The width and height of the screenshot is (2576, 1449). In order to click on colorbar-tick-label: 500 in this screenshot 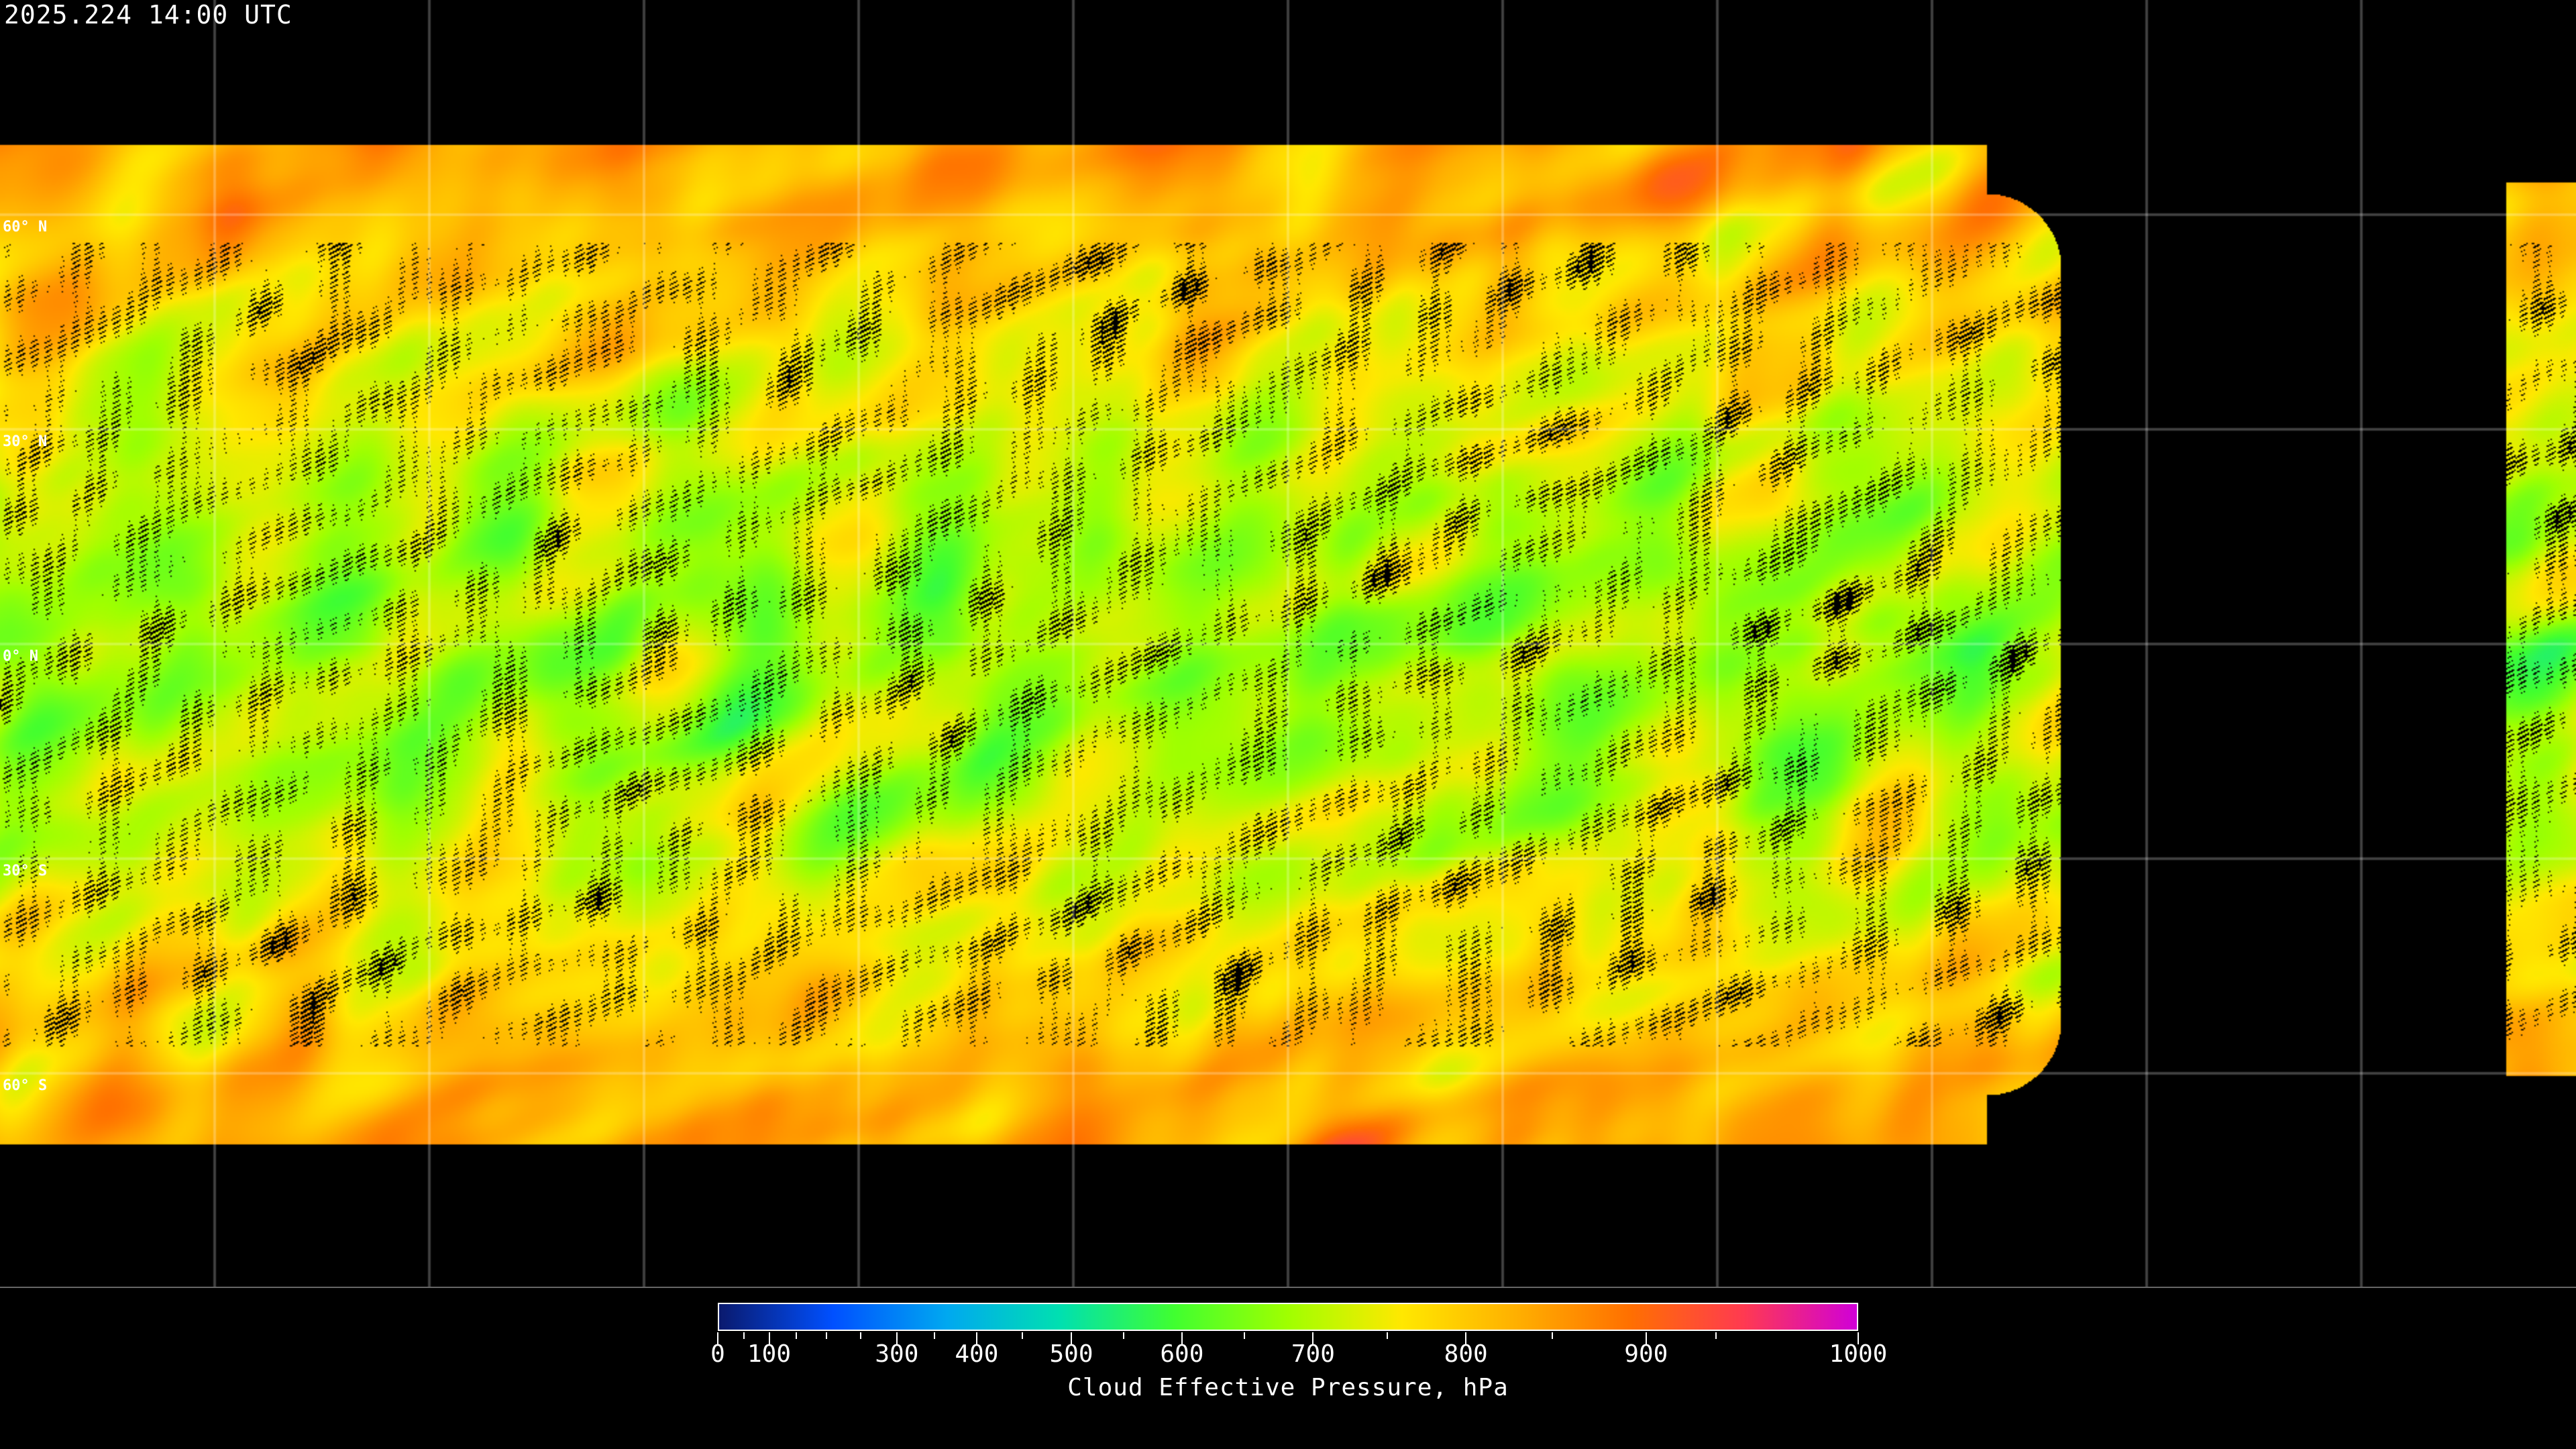, I will do `click(1071, 1354)`.